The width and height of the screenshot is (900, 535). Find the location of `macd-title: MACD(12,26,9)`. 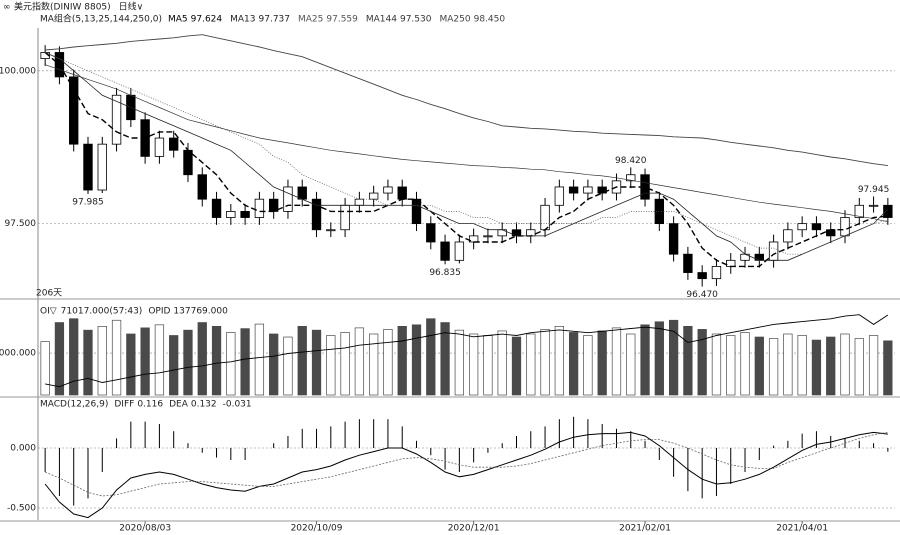

macd-title: MACD(12,26,9) is located at coordinates (74, 405).